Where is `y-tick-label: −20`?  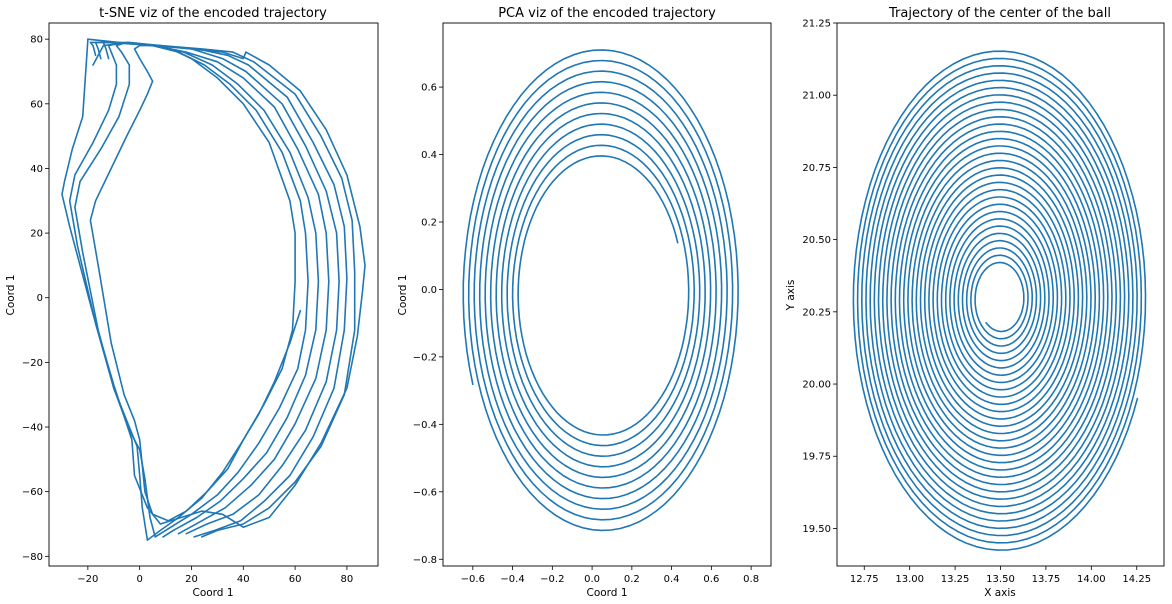
y-tick-label: −20 is located at coordinates (32, 363).